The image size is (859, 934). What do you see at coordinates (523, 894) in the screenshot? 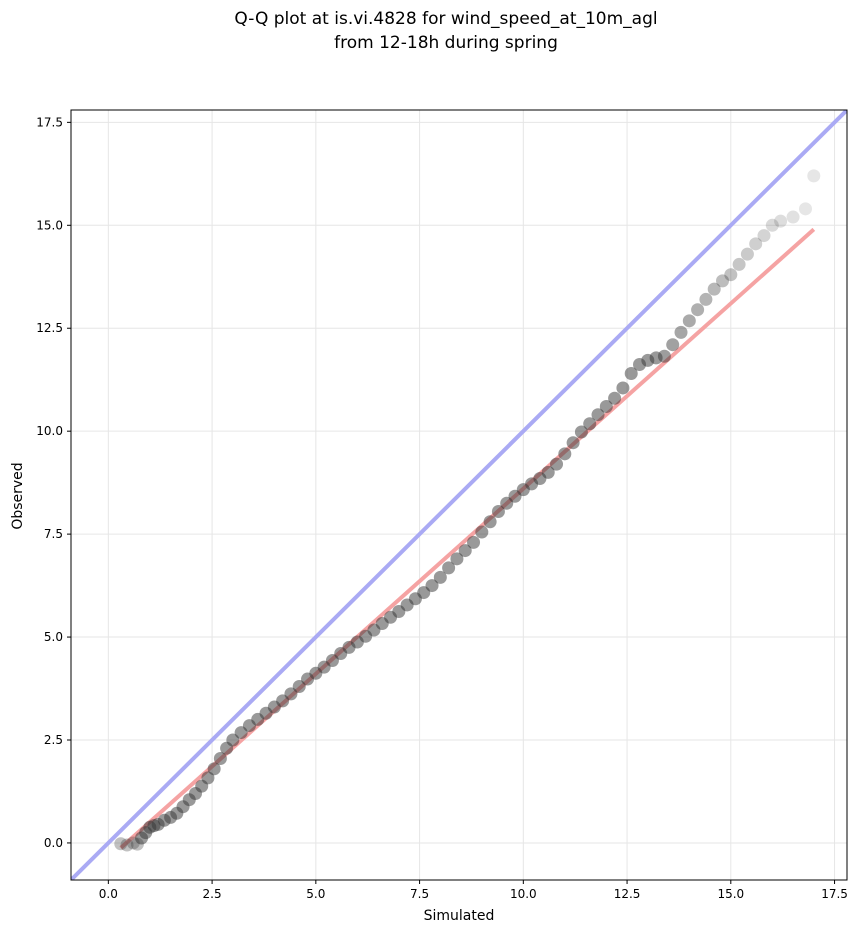
I see `x-tick-label: 10.0` at bounding box center [523, 894].